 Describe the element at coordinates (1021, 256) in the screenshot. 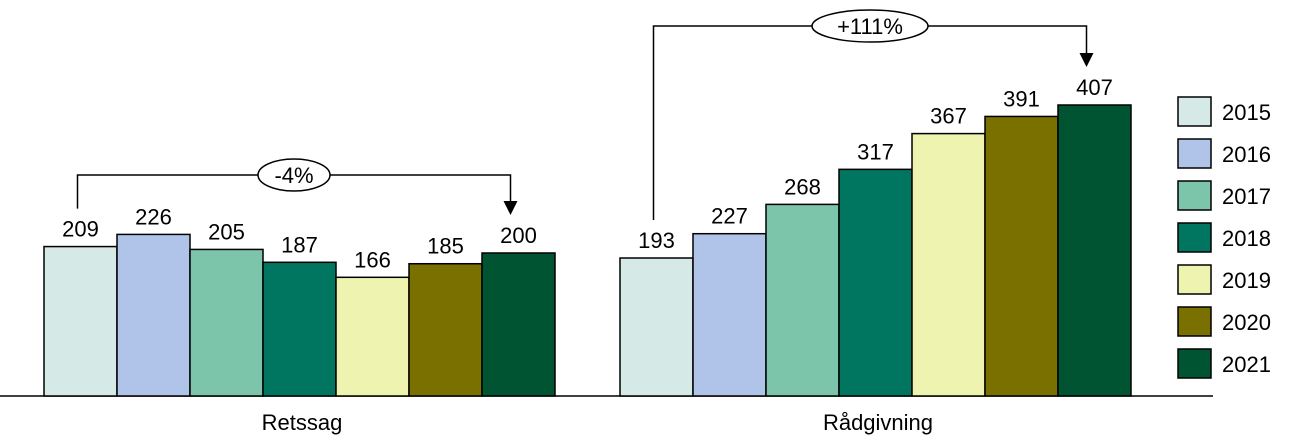

I see `bar-rådgivning-2020` at that location.